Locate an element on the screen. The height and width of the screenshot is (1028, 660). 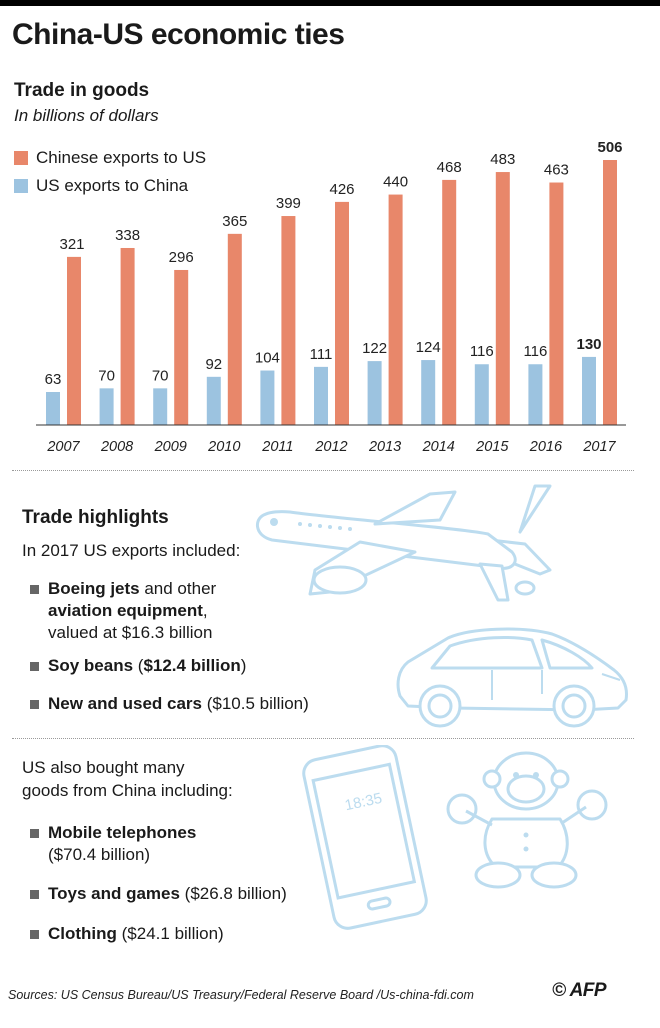
legend-label-us-exports: US exports to China is located at coordinates (112, 185).